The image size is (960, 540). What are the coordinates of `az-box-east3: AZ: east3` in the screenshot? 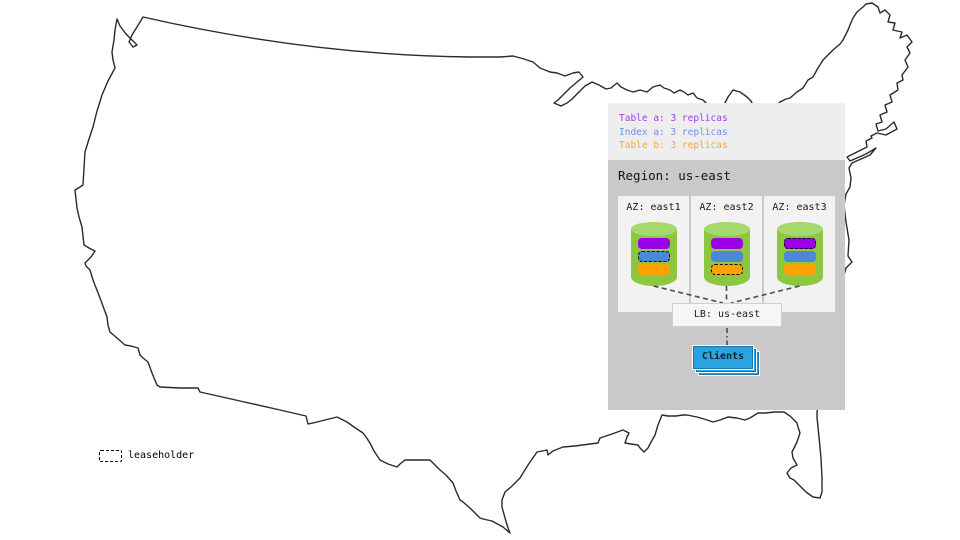 It's located at (799, 254).